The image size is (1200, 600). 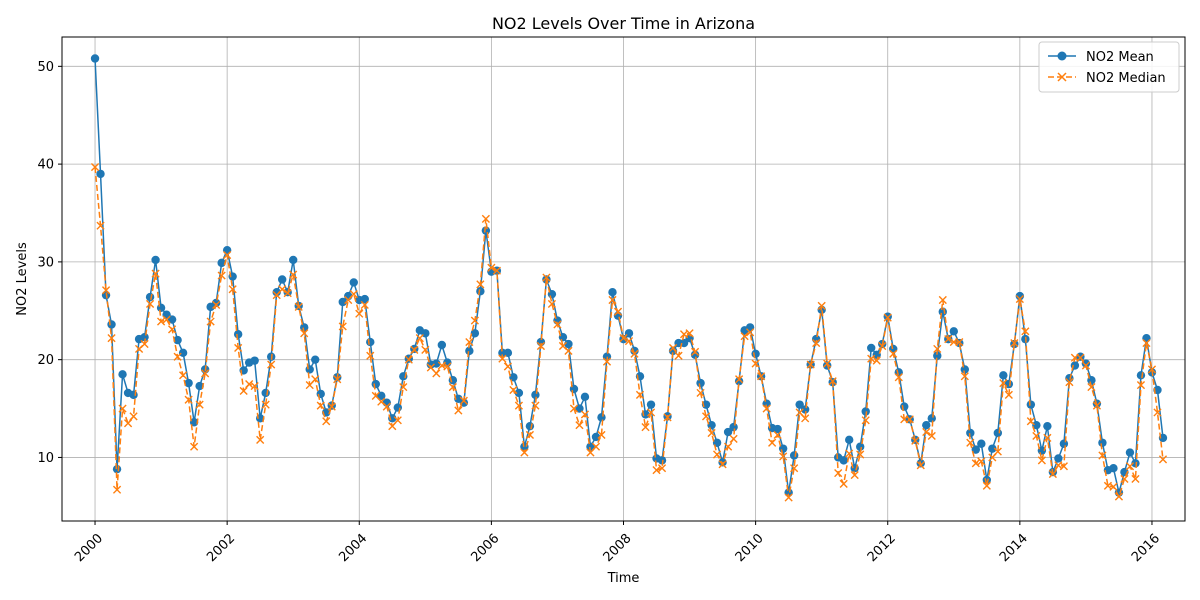 What do you see at coordinates (1109, 67) in the screenshot?
I see `legend-frame` at bounding box center [1109, 67].